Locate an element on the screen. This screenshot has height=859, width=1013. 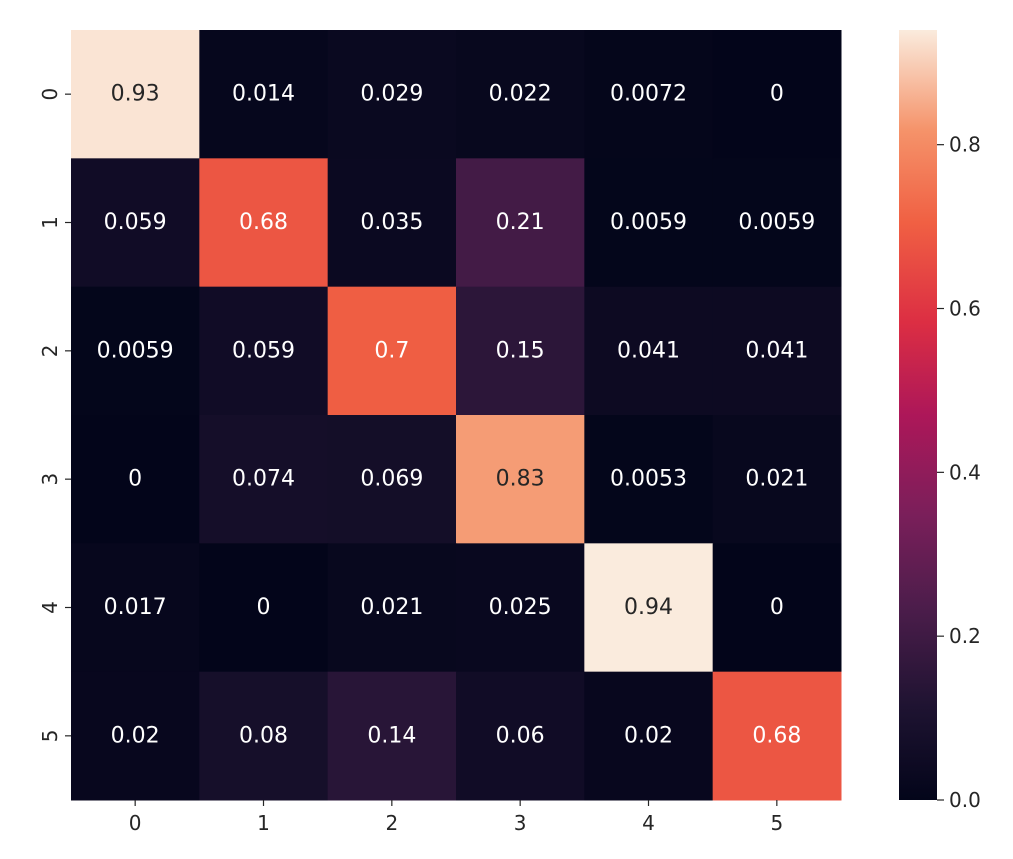
cell-value-label-5-1: 0.08 is located at coordinates (263, 735).